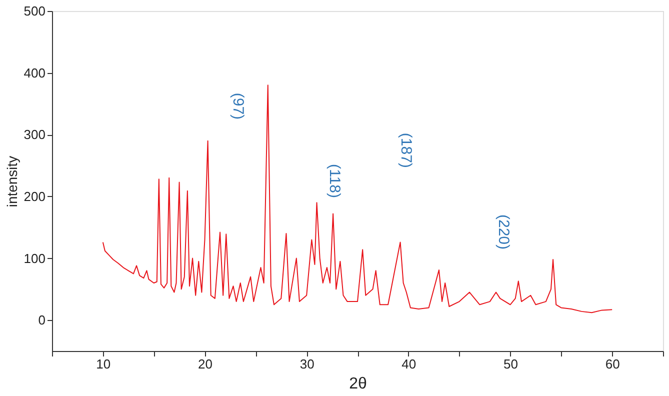 This screenshot has height=396, width=669. I want to click on x-tick-label: 60, so click(612, 364).